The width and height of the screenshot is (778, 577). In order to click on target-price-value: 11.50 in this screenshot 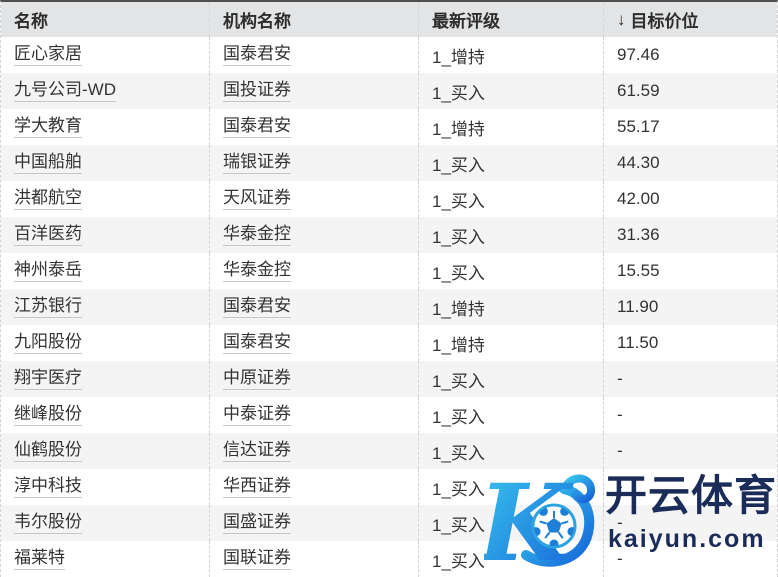, I will do `click(638, 342)`.